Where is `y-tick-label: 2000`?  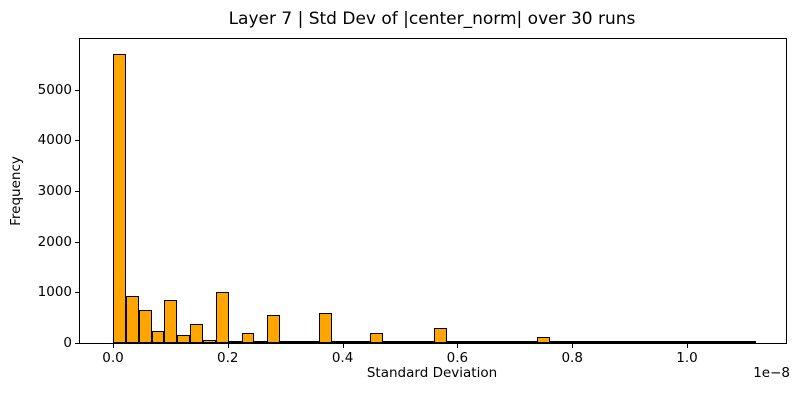 y-tick-label: 2000 is located at coordinates (54, 241).